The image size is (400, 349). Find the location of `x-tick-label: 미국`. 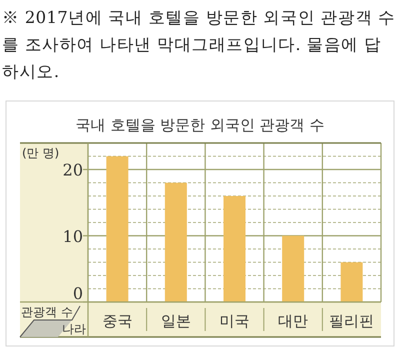

x-tick-label: 미국 is located at coordinates (235, 321).